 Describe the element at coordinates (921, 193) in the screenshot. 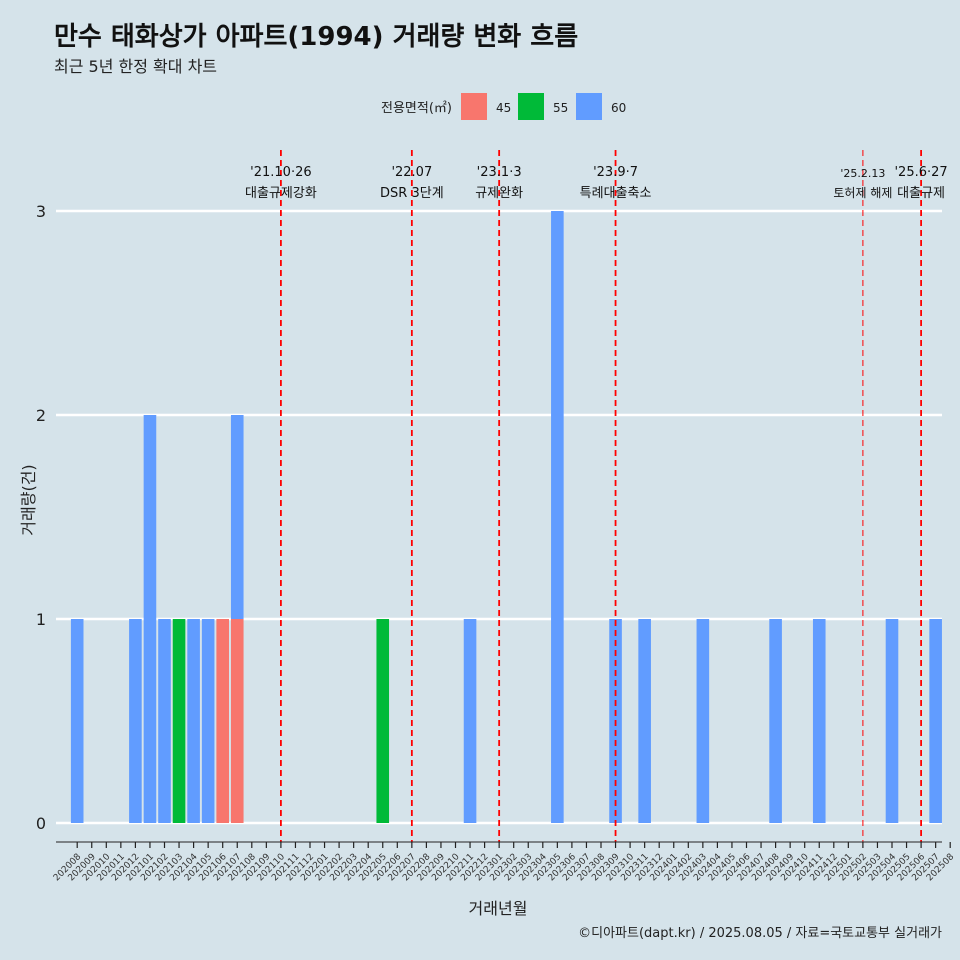

I see `event-label-202506: 대출규제` at that location.